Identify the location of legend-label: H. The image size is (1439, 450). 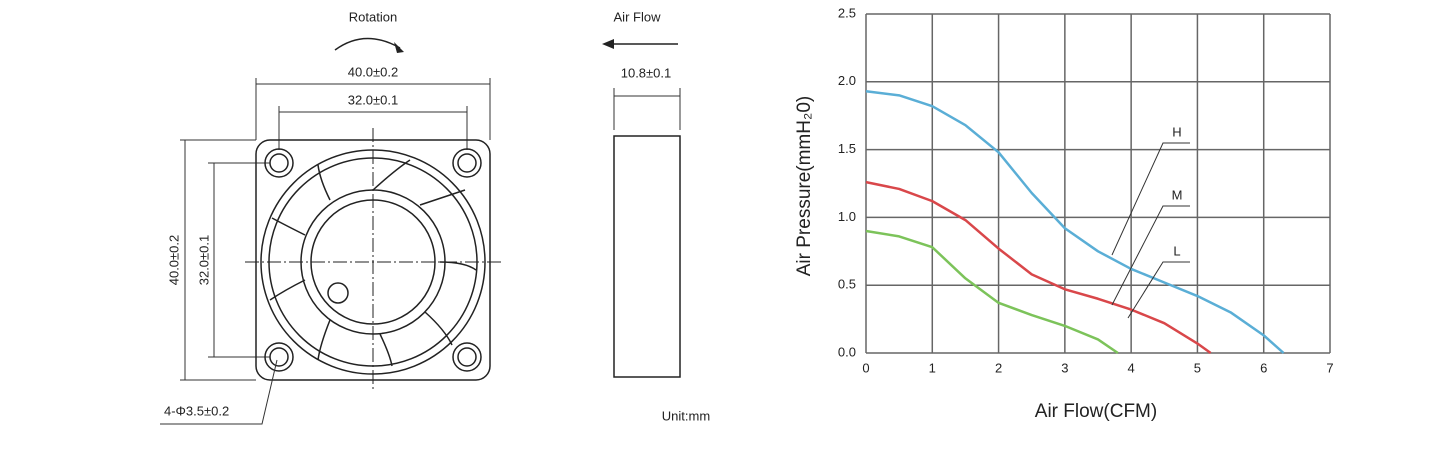
(1176, 131).